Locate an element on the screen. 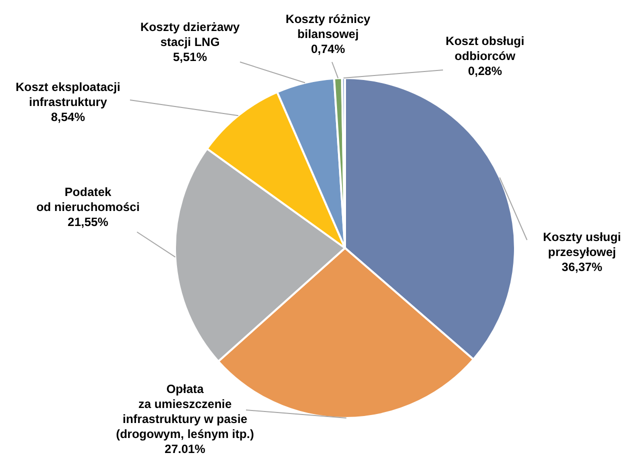  data-label: 36,37% is located at coordinates (582, 267).